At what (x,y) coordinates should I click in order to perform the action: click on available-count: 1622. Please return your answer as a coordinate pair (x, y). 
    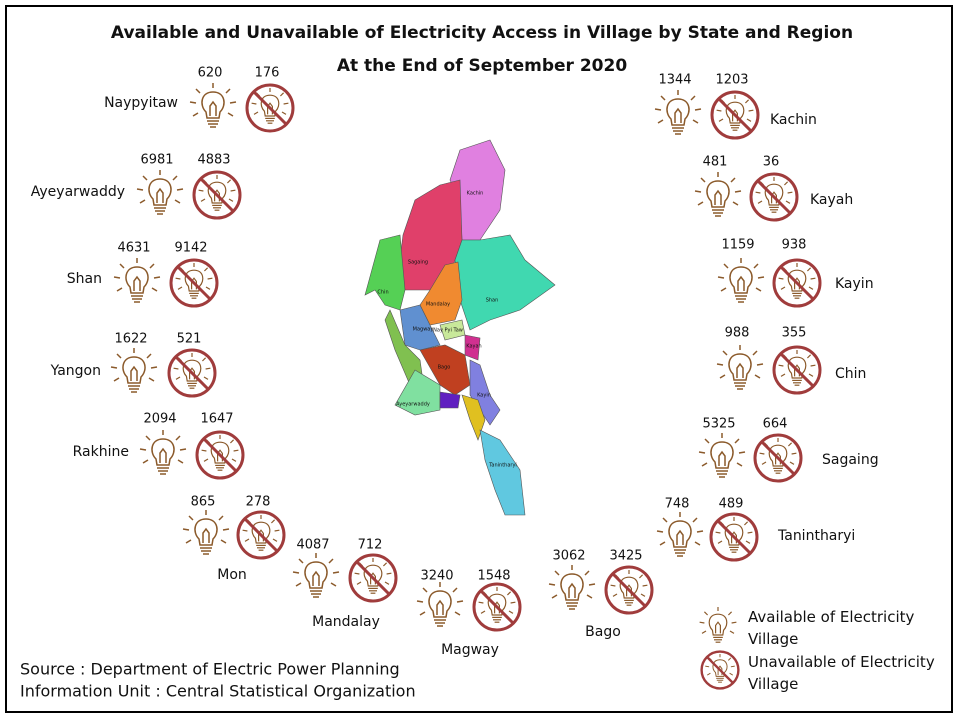
    Looking at the image, I should click on (130, 339).